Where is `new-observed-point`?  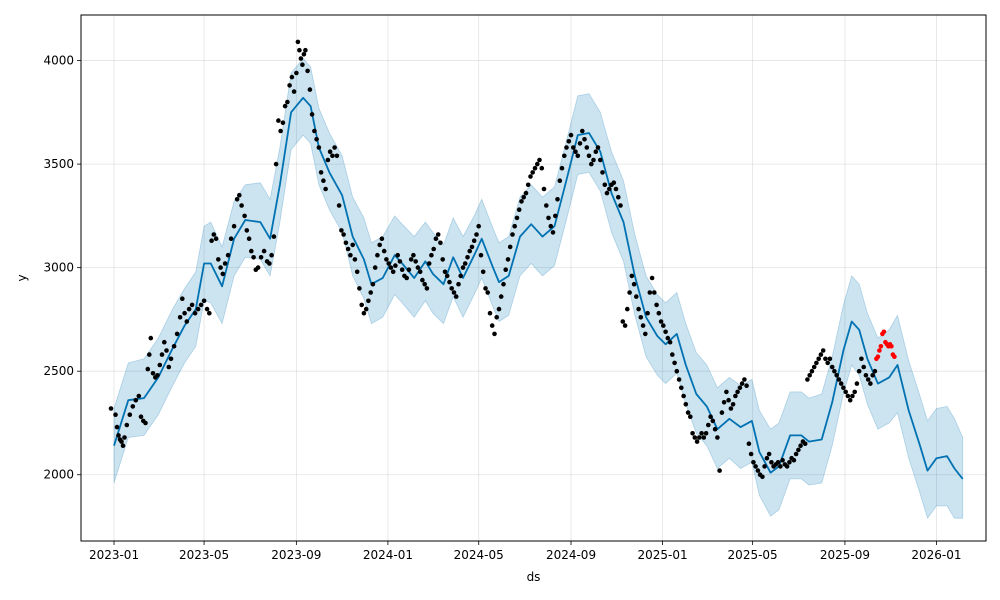 new-observed-point is located at coordinates (891, 346).